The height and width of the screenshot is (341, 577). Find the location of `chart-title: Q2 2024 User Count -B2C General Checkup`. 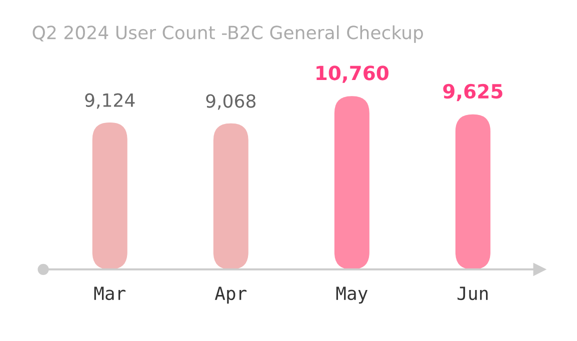

chart-title: Q2 2024 User Count -B2C General Checkup is located at coordinates (227, 34).